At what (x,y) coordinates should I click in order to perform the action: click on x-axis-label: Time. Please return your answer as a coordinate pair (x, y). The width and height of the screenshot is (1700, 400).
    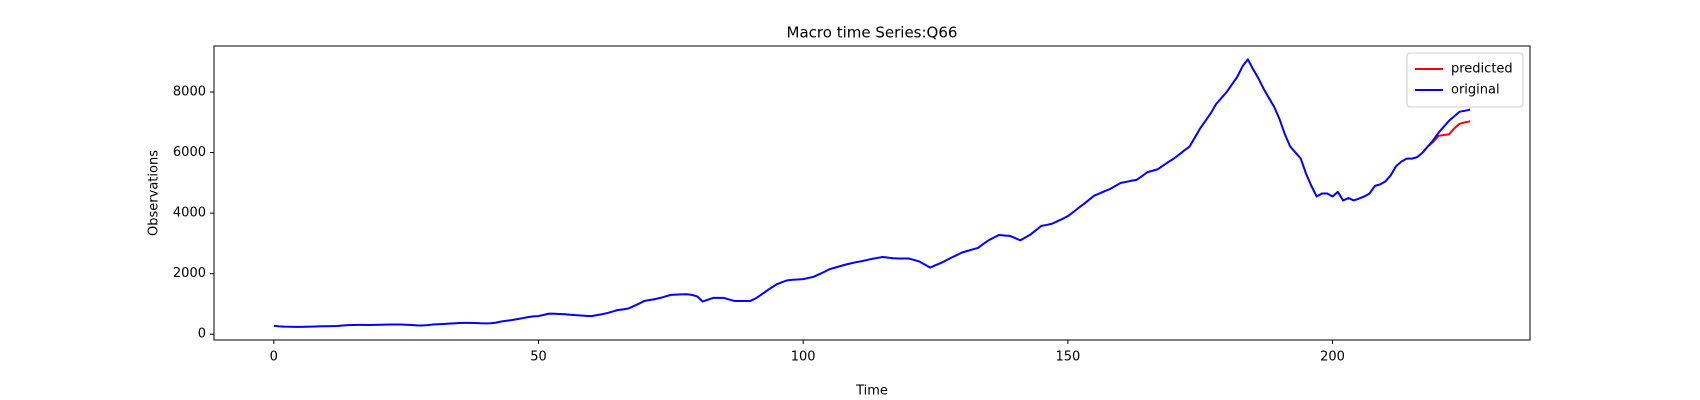
    Looking at the image, I should click on (871, 391).